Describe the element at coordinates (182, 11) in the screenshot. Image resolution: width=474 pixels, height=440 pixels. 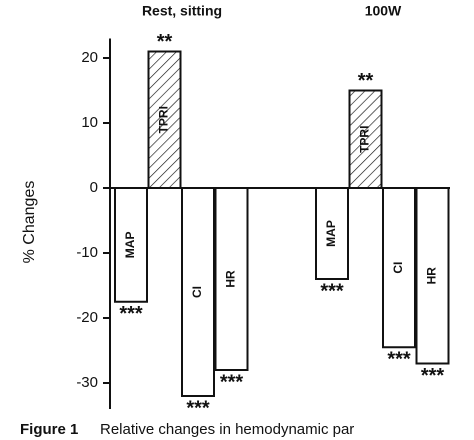
I see `group-label: Rest, sitting` at that location.